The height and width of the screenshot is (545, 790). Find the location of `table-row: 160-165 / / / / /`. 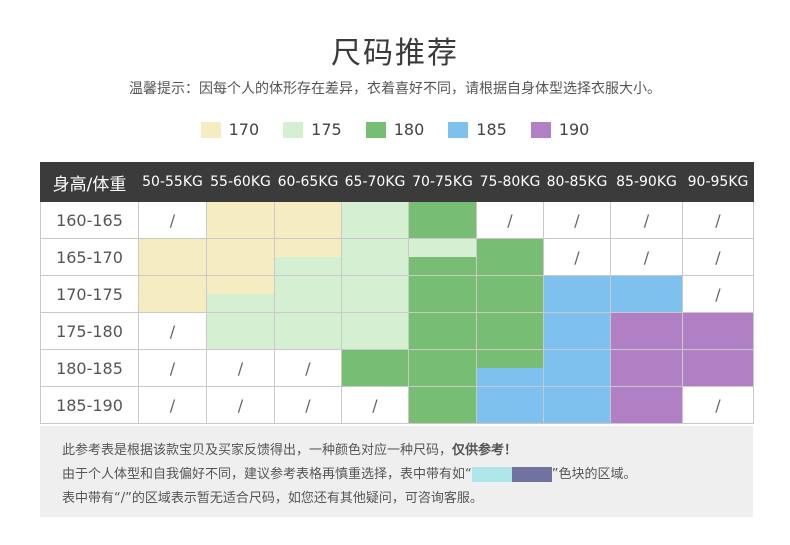

table-row: 160-165 / / / / / is located at coordinates (397, 220).